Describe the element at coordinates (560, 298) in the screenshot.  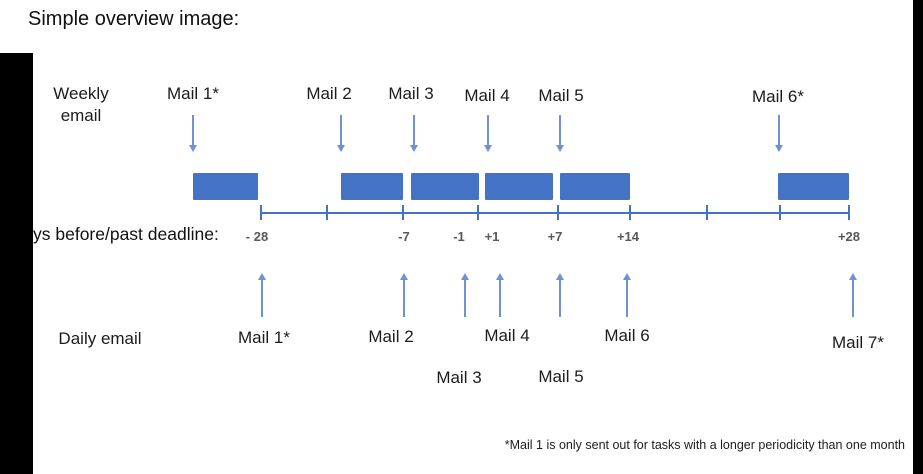
I see `daily-mail-arrow-5-up-icon` at that location.